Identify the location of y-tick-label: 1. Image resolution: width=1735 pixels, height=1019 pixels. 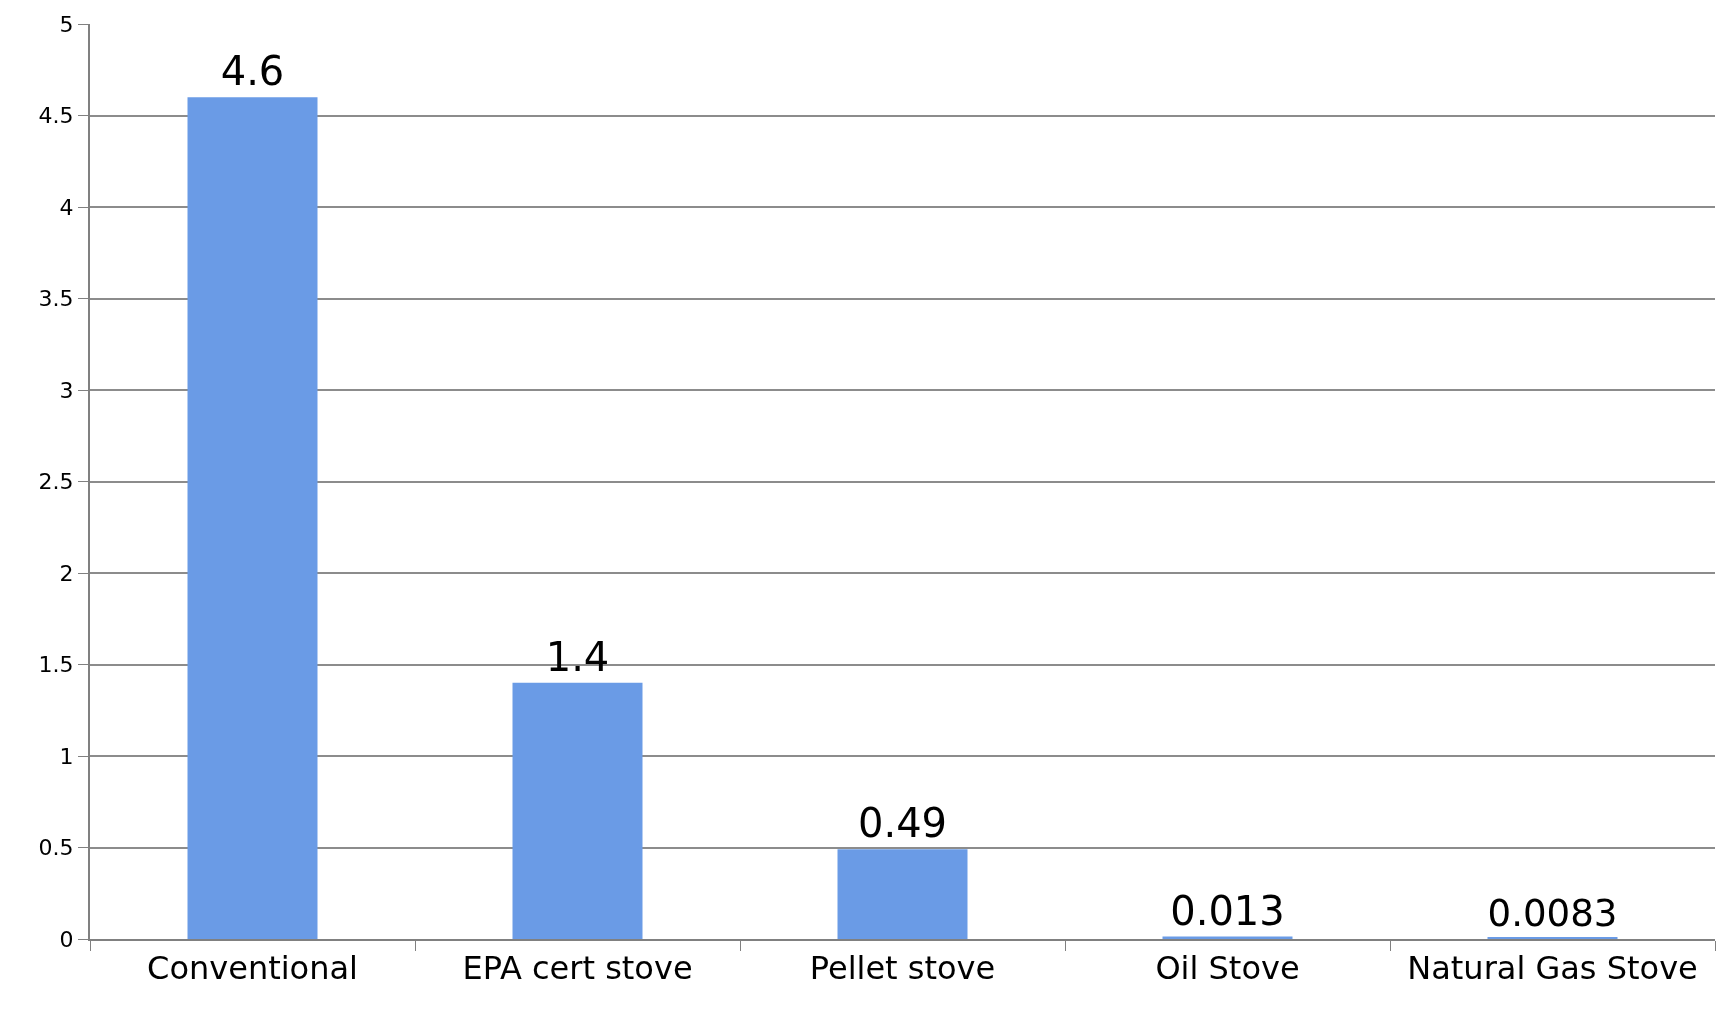
(66, 756).